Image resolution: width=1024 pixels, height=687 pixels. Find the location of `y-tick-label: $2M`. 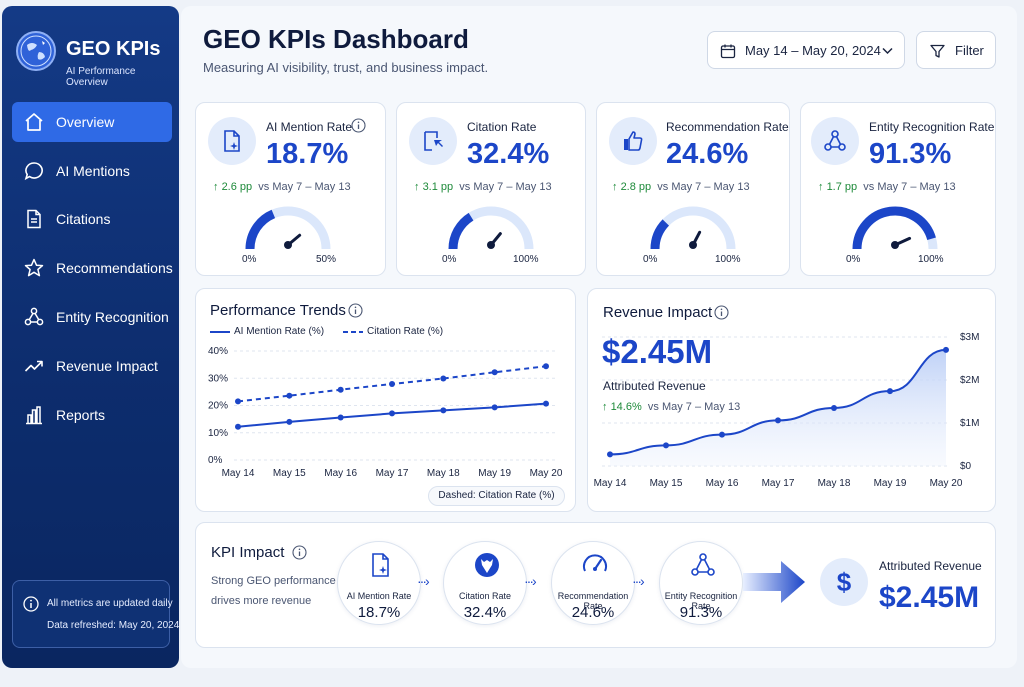

y-tick-label: $2M is located at coordinates (969, 380).